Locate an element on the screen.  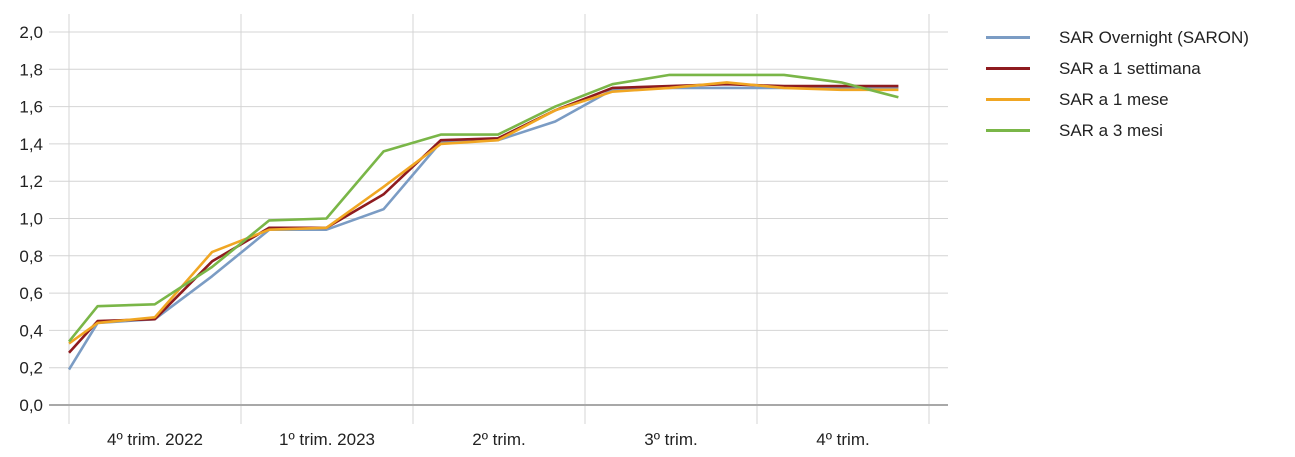
x-tick-label: 1º trim. 2023 is located at coordinates (327, 439).